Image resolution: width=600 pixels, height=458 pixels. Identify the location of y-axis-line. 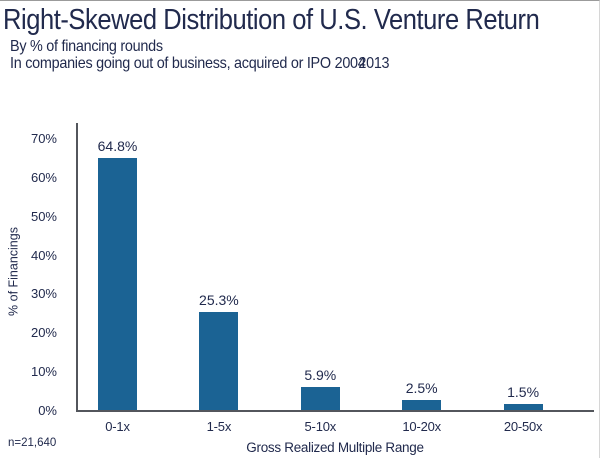
(77, 267).